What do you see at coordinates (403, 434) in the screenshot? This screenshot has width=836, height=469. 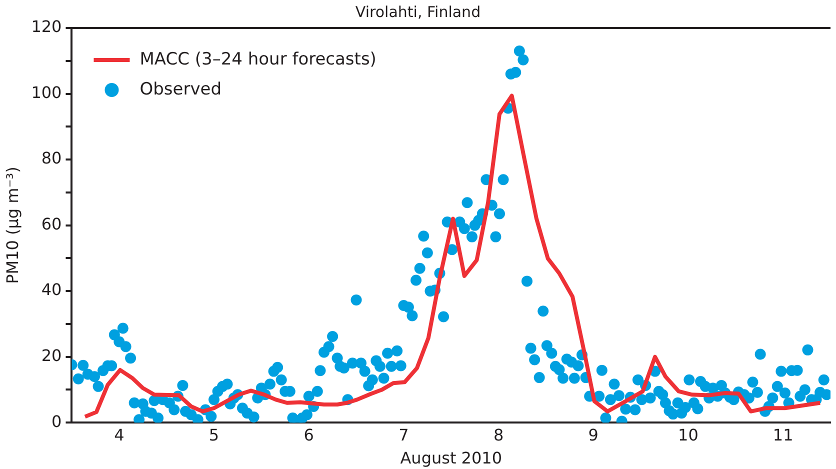 I see `x-tick-label: 7` at bounding box center [403, 434].